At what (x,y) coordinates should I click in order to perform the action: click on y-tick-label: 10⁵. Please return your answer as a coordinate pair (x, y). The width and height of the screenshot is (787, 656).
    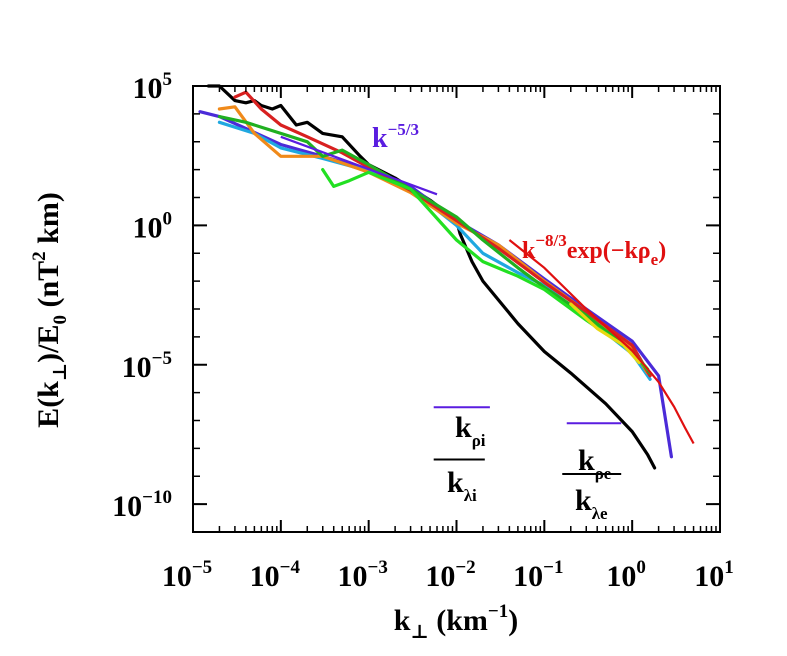
    Looking at the image, I should click on (153, 87).